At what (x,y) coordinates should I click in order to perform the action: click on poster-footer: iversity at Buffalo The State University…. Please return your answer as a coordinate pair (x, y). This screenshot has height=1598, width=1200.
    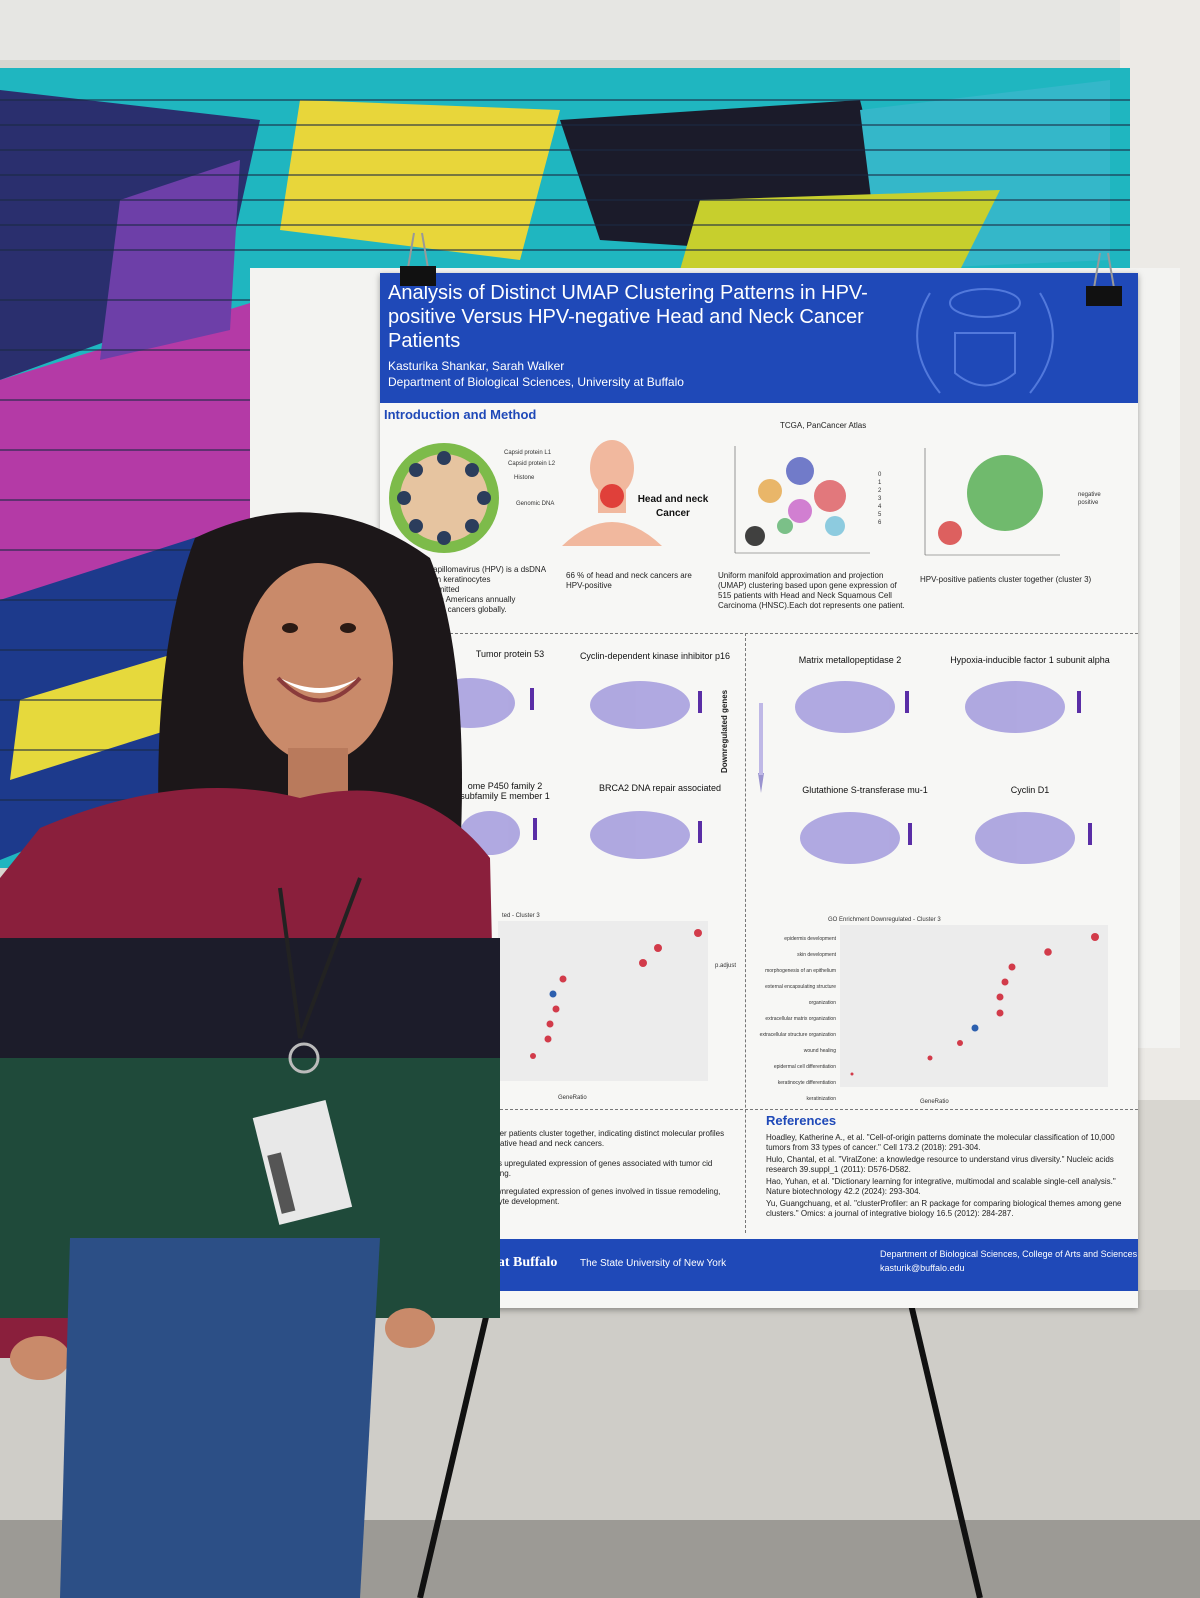
    Looking at the image, I should click on (794, 1265).